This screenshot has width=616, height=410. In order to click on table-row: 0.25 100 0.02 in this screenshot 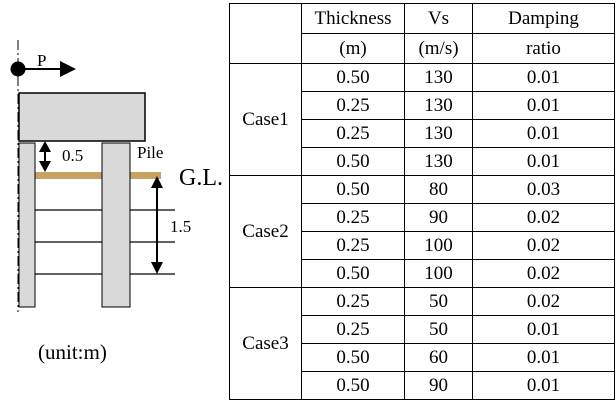, I will do `click(422, 245)`.